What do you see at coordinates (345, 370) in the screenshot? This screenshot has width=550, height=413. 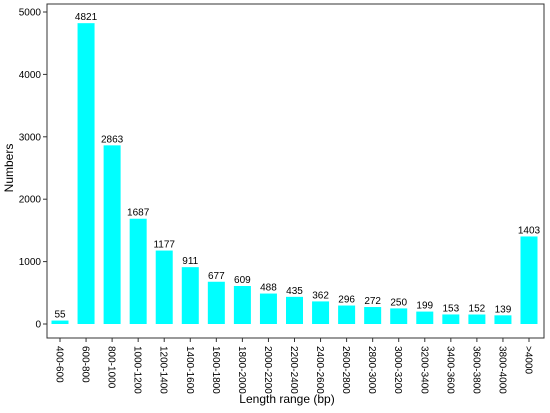 I see `x-tick-label: 2600-2800` at bounding box center [345, 370].